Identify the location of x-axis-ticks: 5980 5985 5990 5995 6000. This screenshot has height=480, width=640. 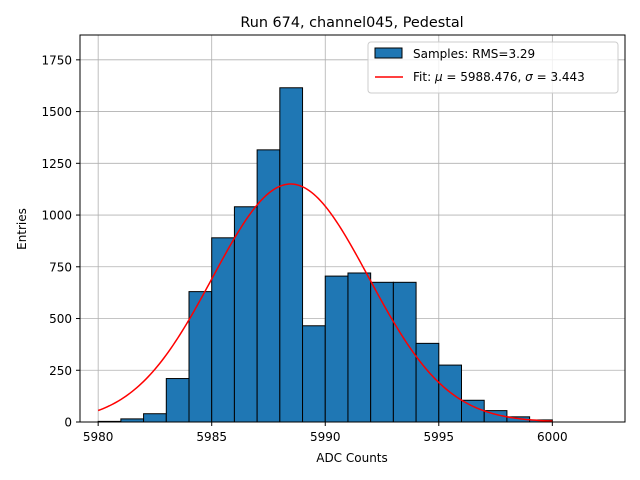
(325, 433).